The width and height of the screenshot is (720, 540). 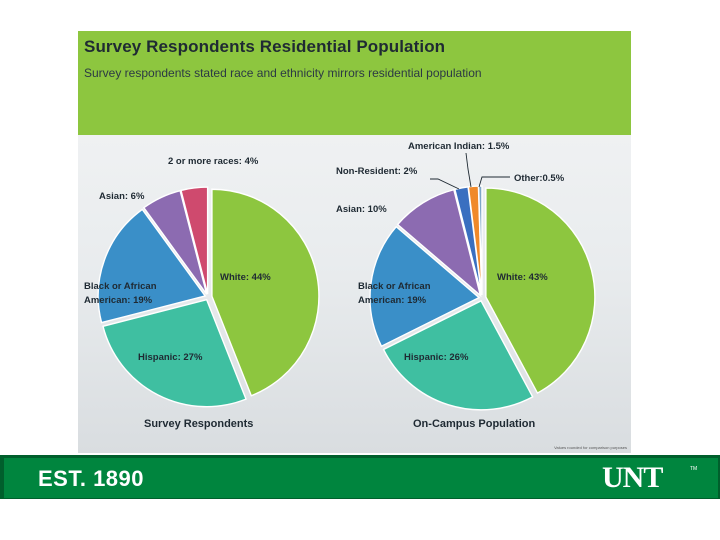 What do you see at coordinates (539, 178) in the screenshot?
I see `label-other-campus: Other:0.5%` at bounding box center [539, 178].